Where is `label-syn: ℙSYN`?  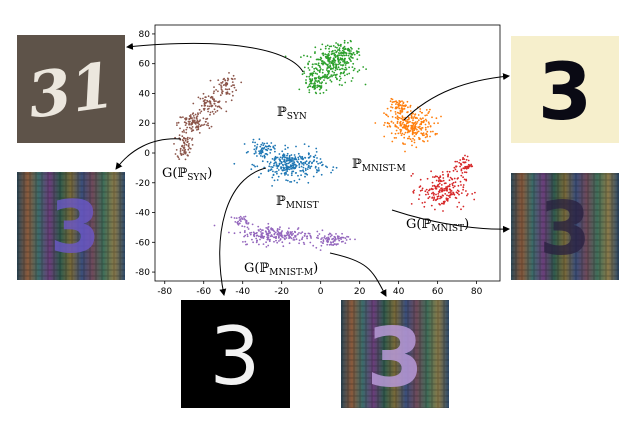 label-syn: ℙSYN is located at coordinates (292, 113).